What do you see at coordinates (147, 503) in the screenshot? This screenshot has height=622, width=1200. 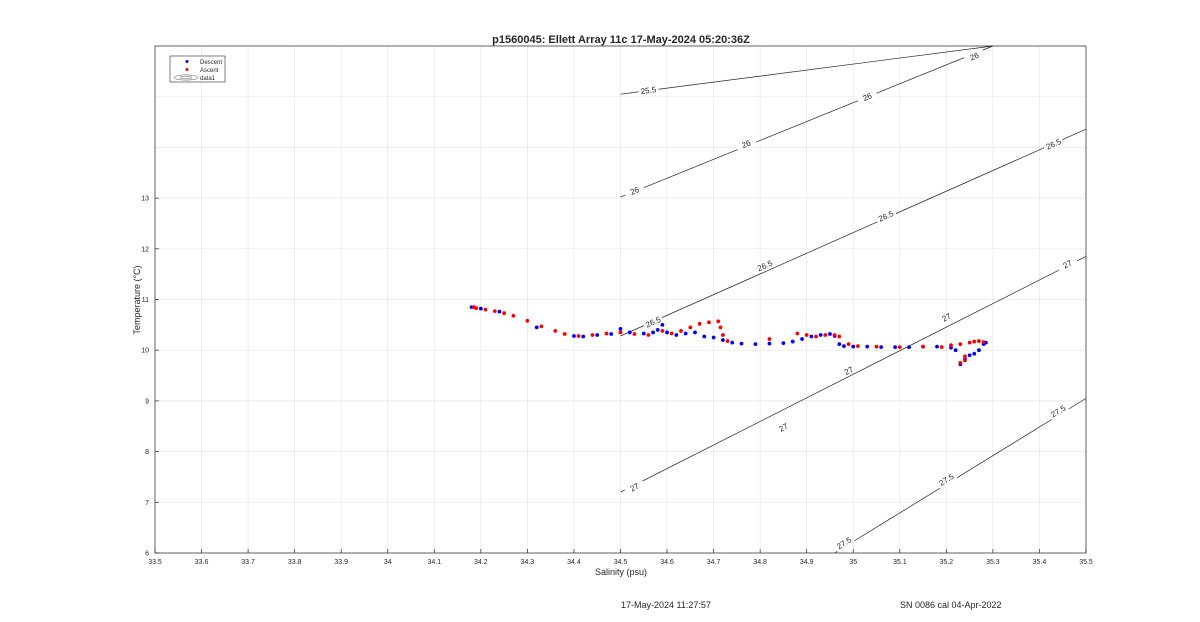 I see `y-tick-label: 7` at bounding box center [147, 503].